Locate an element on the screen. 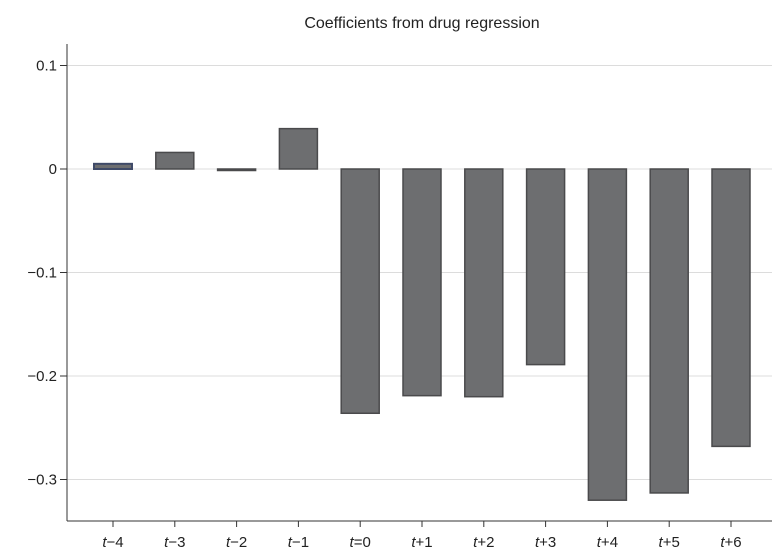 The height and width of the screenshot is (553, 773). x-tick-label: t−4 is located at coordinates (112, 542).